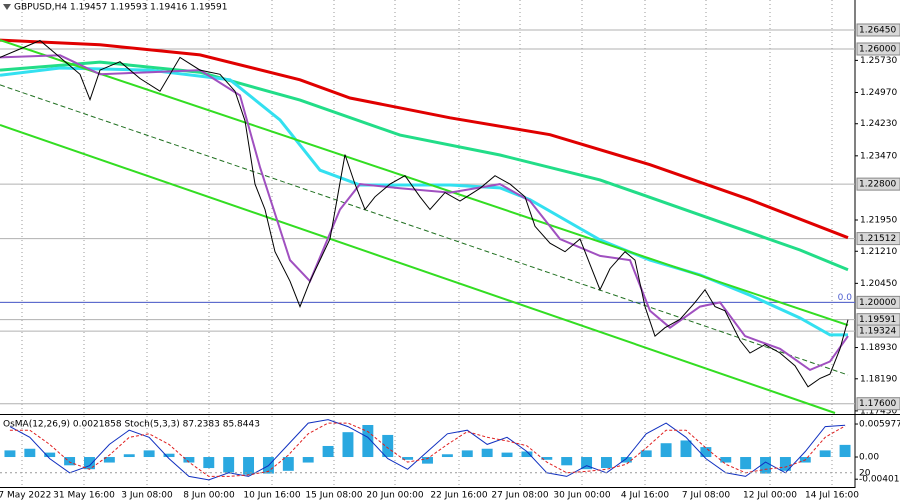 The height and width of the screenshot is (503, 900). What do you see at coordinates (271, 496) in the screenshot?
I see `x-tick-label: 10 Jun 16:00` at bounding box center [271, 496].